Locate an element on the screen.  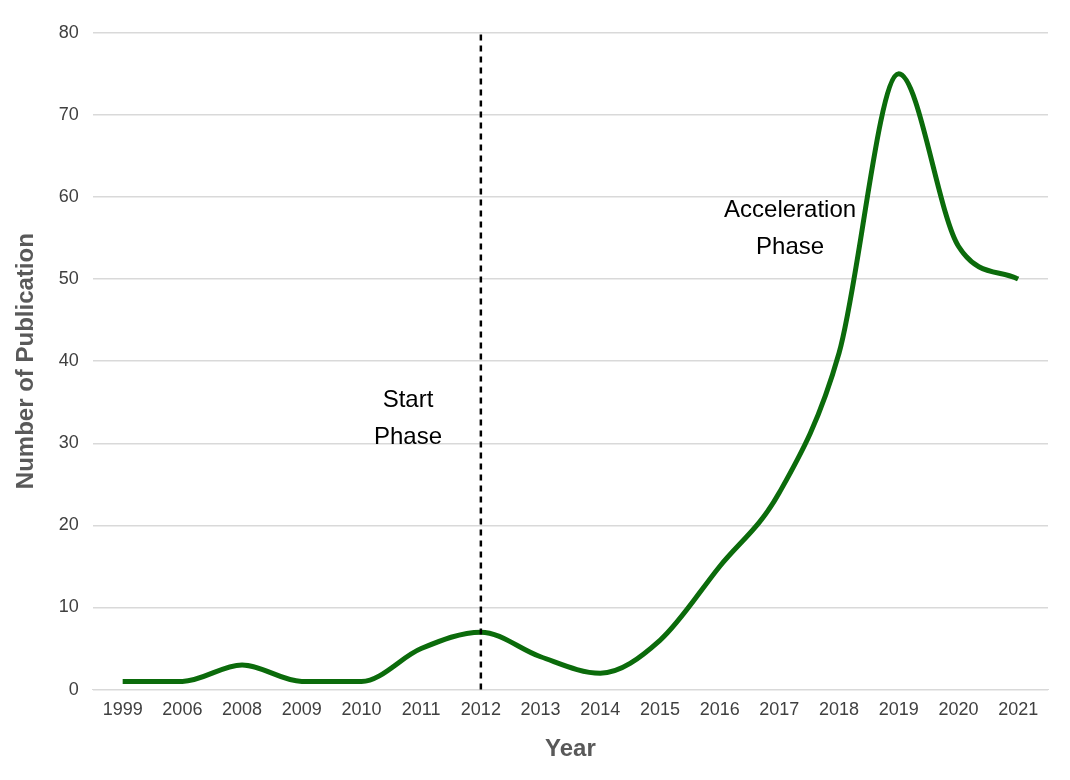
y-tick-label: 40 is located at coordinates (68, 360).